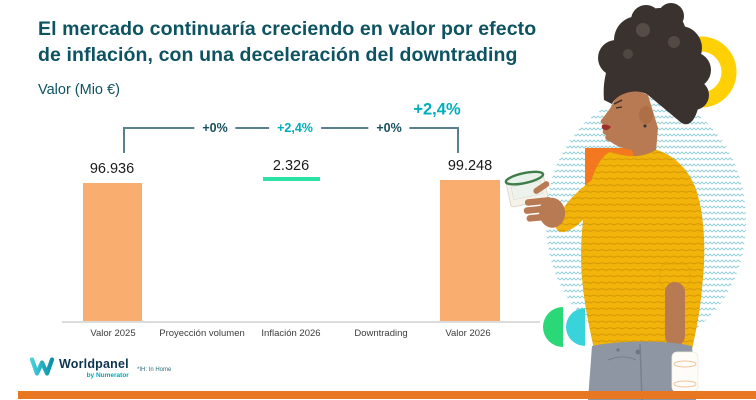  I want to click on logo-byline: by Numerator, so click(107, 375).